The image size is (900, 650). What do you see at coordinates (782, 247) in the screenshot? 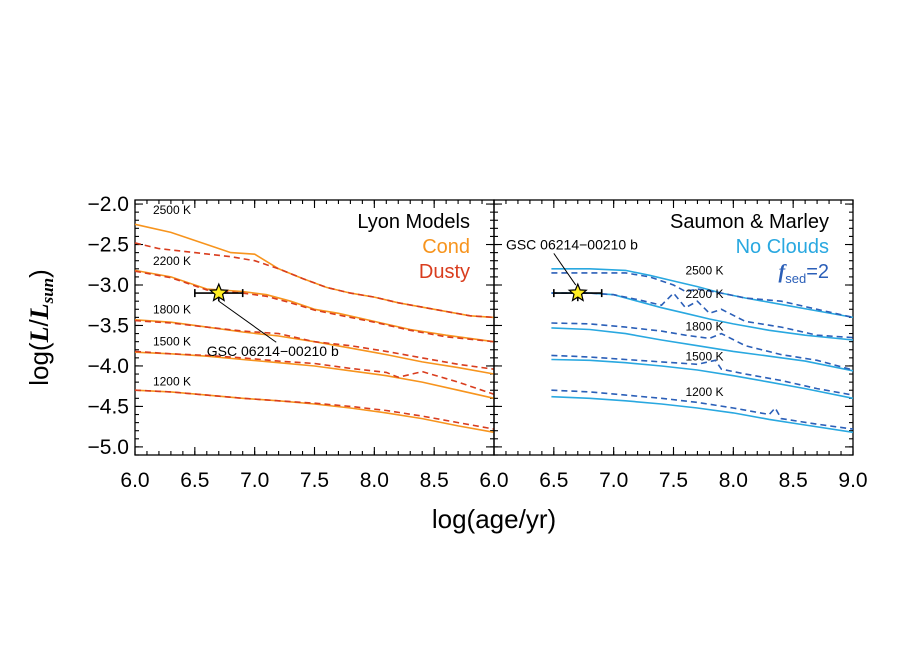
I see `legend-entry: No Clouds` at bounding box center [782, 247].